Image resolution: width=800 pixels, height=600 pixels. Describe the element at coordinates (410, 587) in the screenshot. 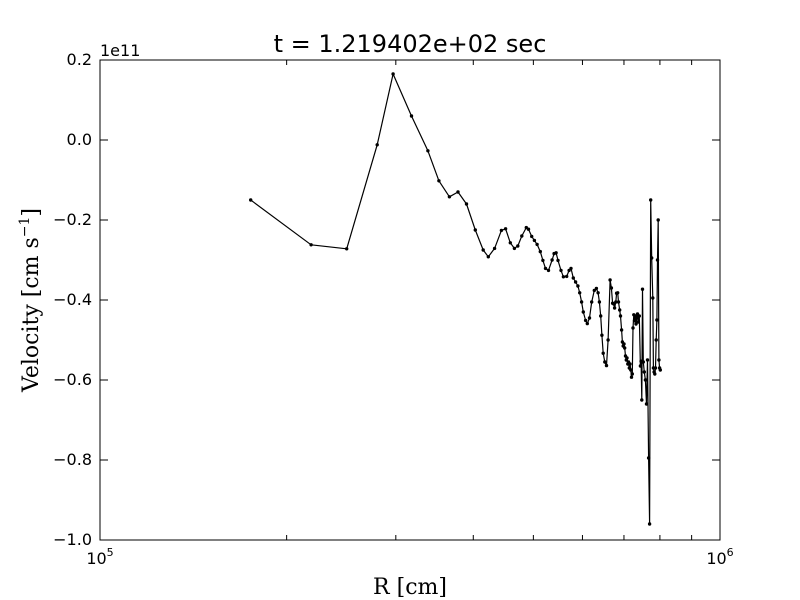

I see `x-axis-label: R [cm]` at that location.